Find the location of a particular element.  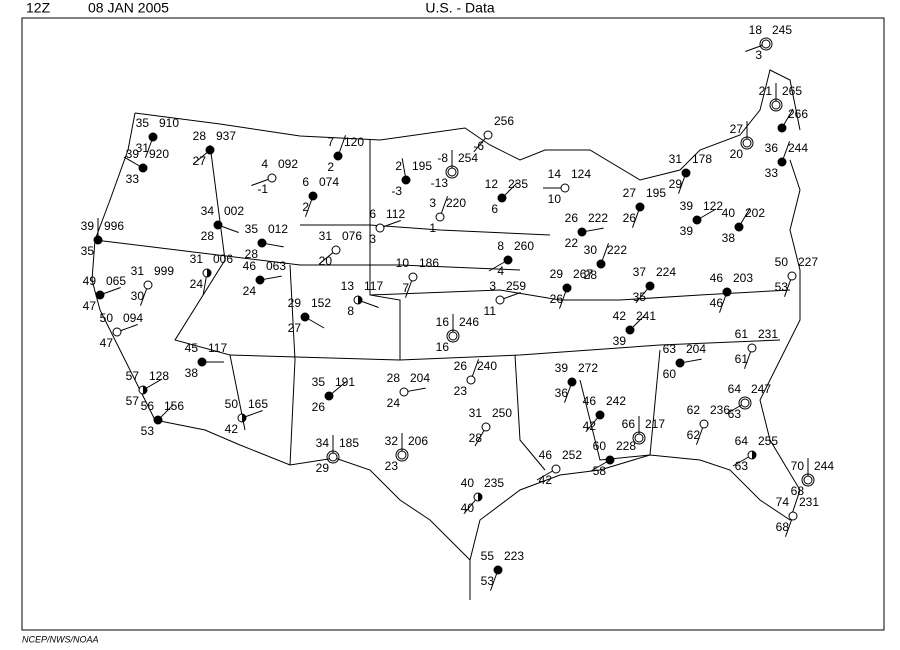

pressure: 195 is located at coordinates (656, 193).